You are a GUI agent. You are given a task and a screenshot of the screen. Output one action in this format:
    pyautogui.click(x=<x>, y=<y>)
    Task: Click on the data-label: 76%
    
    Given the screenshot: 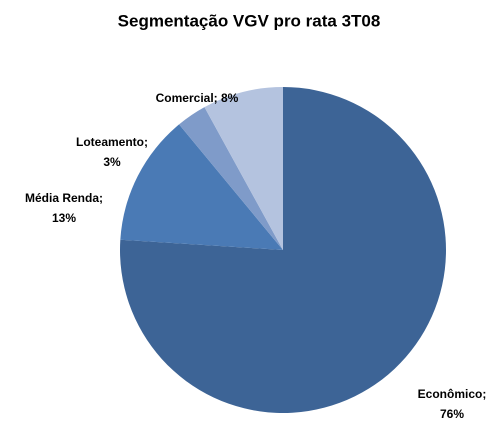 What is the action you would take?
    pyautogui.click(x=452, y=414)
    